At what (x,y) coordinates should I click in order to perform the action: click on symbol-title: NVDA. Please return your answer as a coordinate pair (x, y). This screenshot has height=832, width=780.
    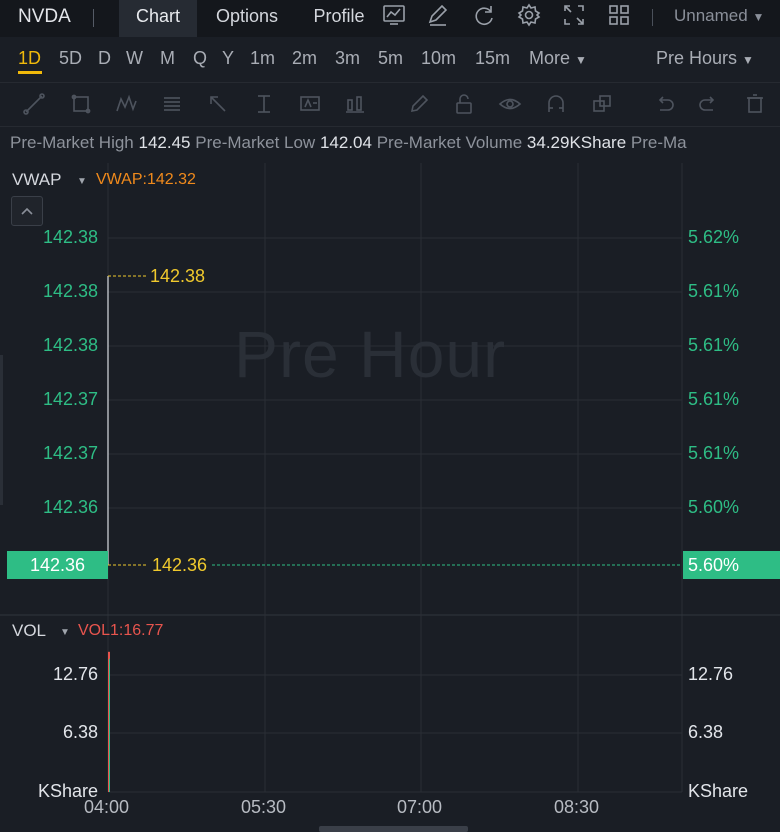
    Looking at the image, I should click on (44, 16).